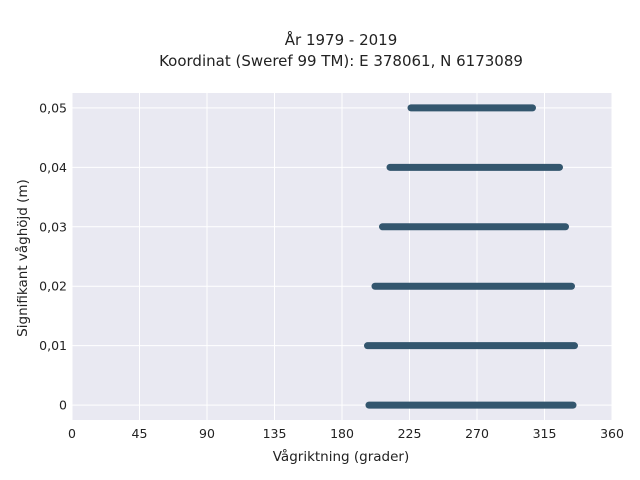 Image resolution: width=640 pixels, height=480 pixels. Describe the element at coordinates (53, 286) in the screenshot. I see `y-tick-label: 0,02` at that location.